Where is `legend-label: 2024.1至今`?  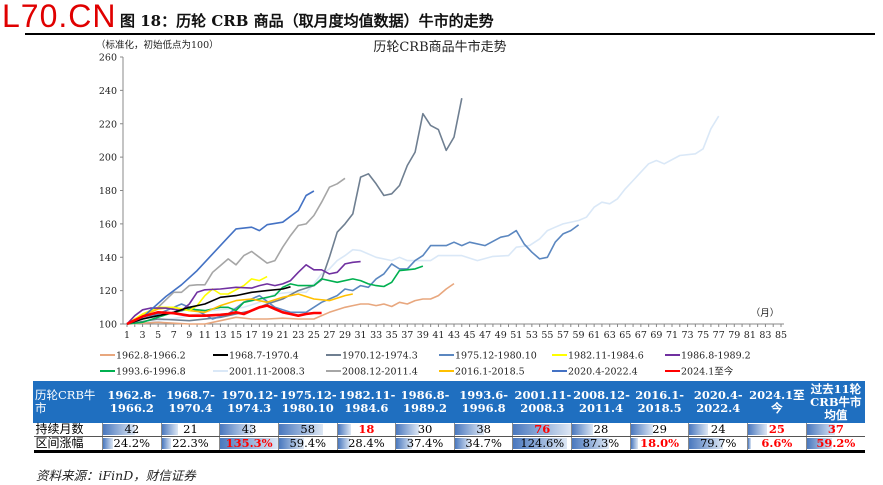
legend-label: 2024.1至今 is located at coordinates (707, 372).